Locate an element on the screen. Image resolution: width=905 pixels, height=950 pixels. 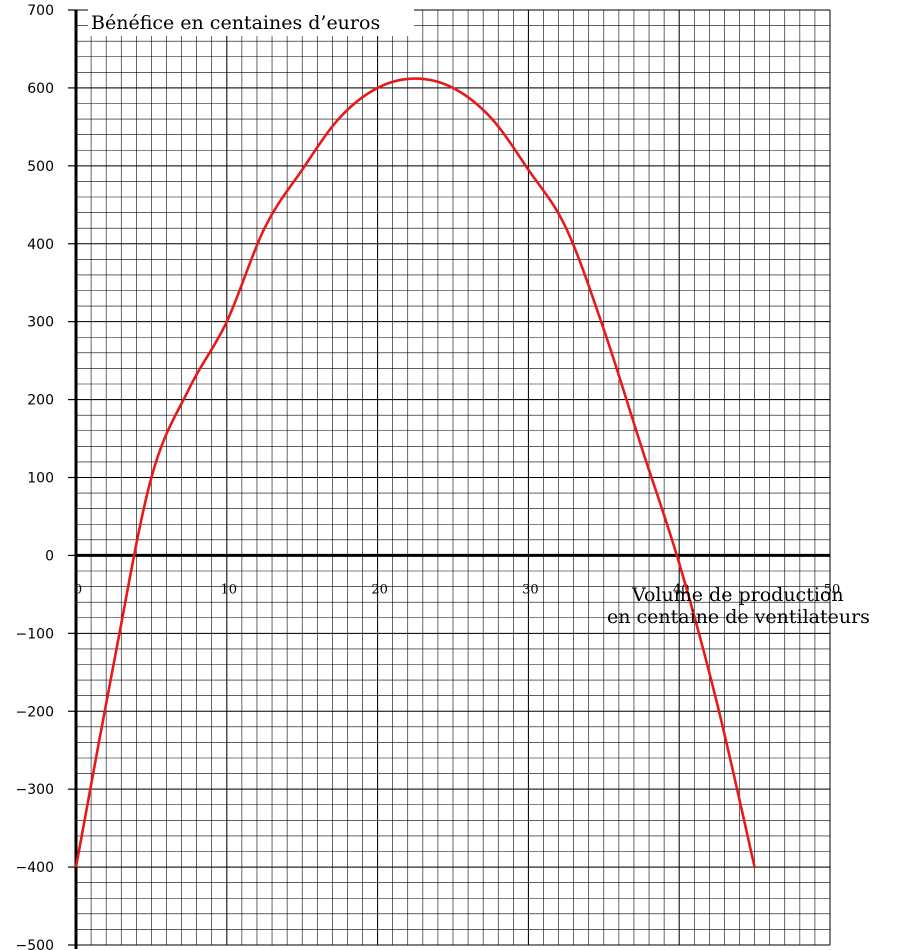
y-tick-label: 100 is located at coordinates (40, 479).